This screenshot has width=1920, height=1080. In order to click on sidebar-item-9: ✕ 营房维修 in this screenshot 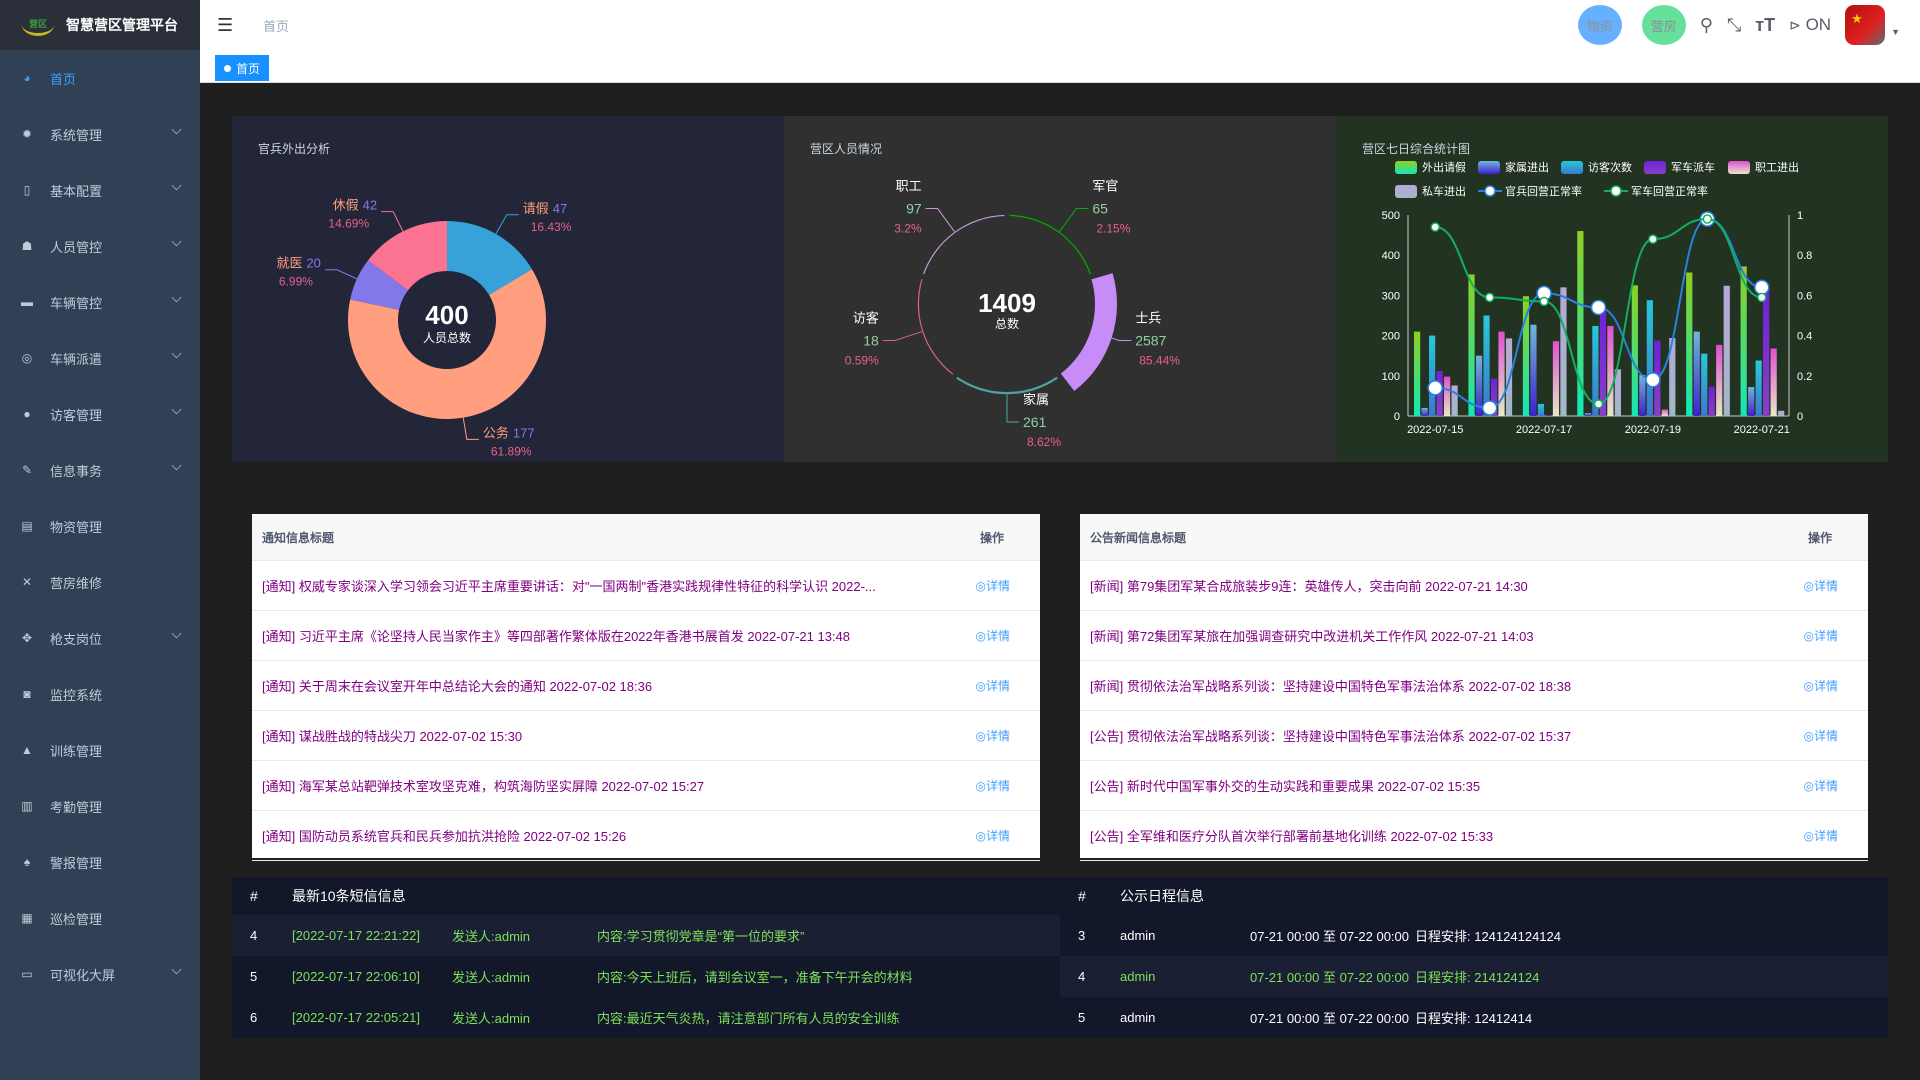, I will do `click(100, 582)`.